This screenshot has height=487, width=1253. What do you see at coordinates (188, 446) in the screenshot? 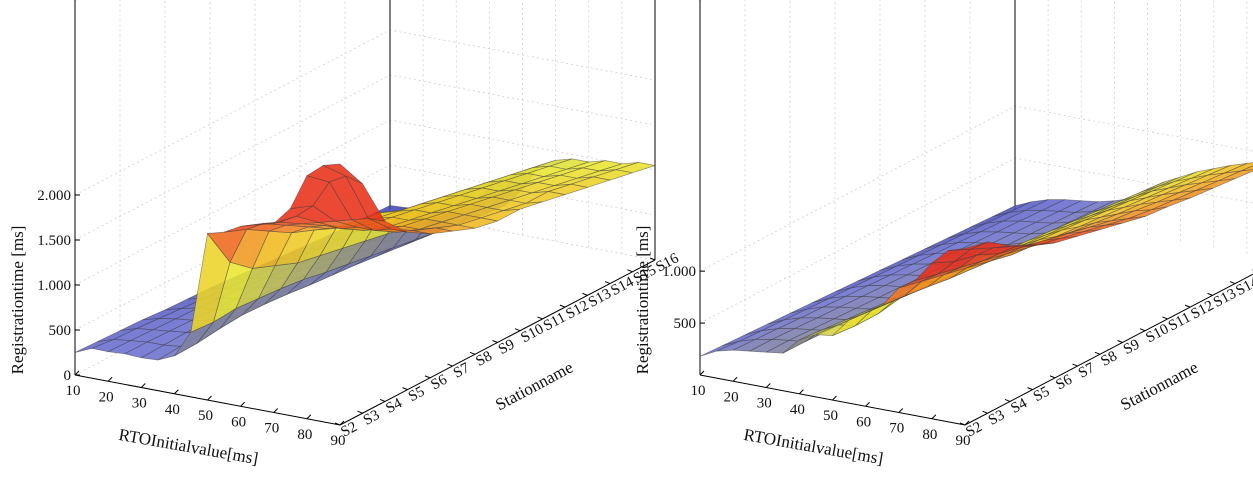
I see `x-axis-title: RTOInitialvalue[ms]` at bounding box center [188, 446].